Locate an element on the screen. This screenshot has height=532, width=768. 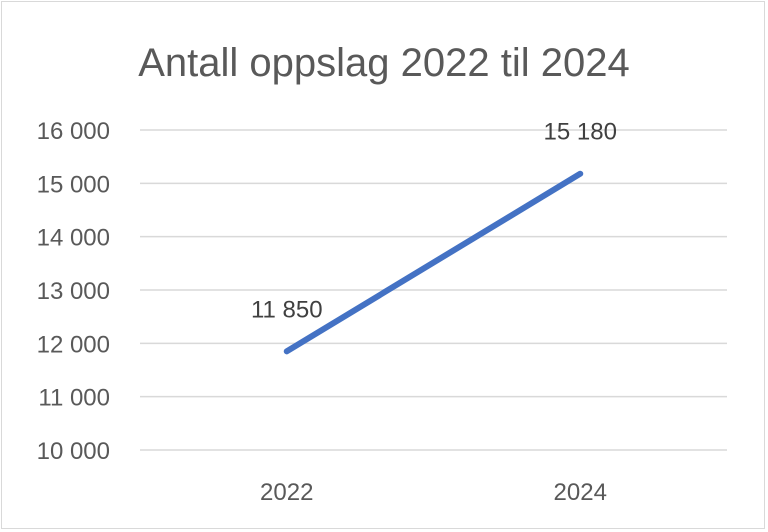
y-tick-label: 16 000 is located at coordinates (73, 131).